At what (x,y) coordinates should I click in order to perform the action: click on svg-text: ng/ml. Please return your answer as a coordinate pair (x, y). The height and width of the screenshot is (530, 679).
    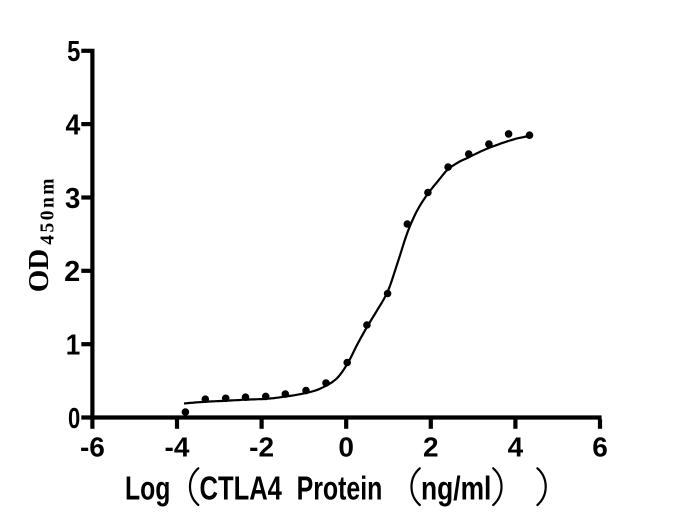
    Looking at the image, I should click on (456, 489).